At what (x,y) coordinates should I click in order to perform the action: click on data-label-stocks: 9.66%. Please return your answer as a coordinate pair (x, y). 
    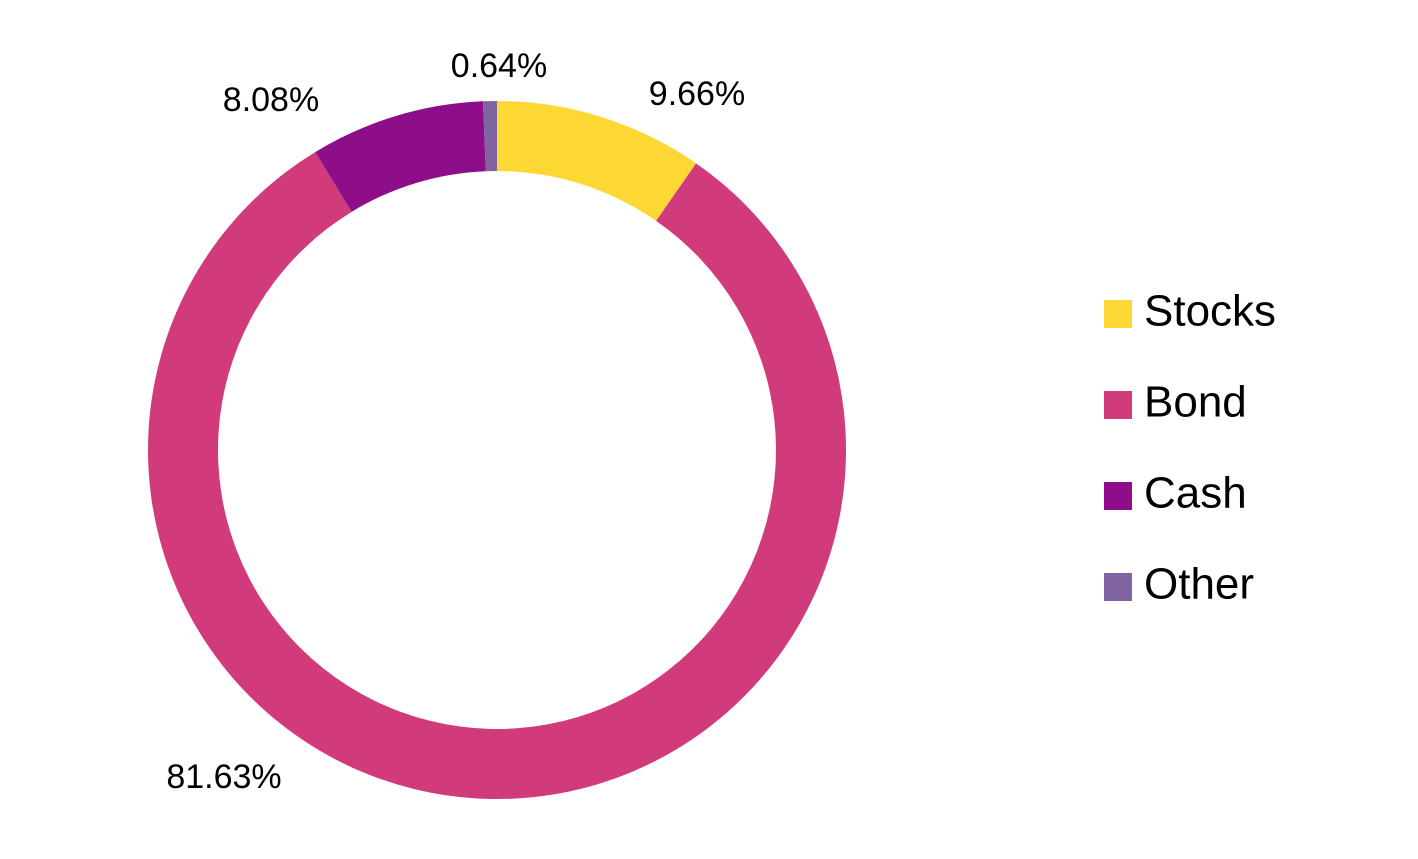
    Looking at the image, I should click on (697, 94).